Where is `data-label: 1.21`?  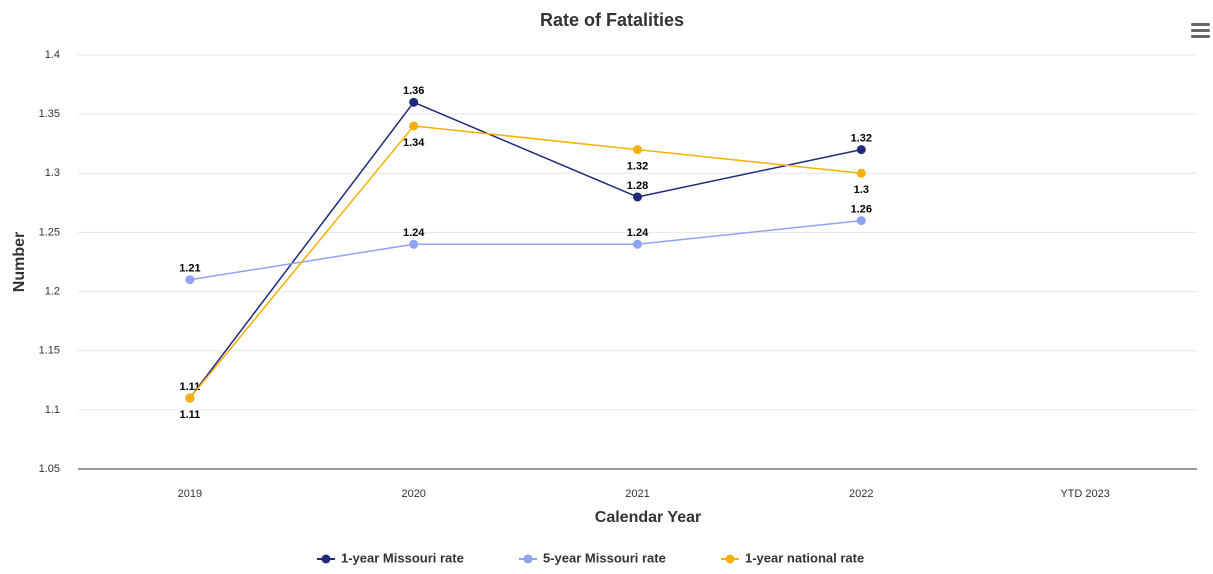 data-label: 1.21 is located at coordinates (189, 269).